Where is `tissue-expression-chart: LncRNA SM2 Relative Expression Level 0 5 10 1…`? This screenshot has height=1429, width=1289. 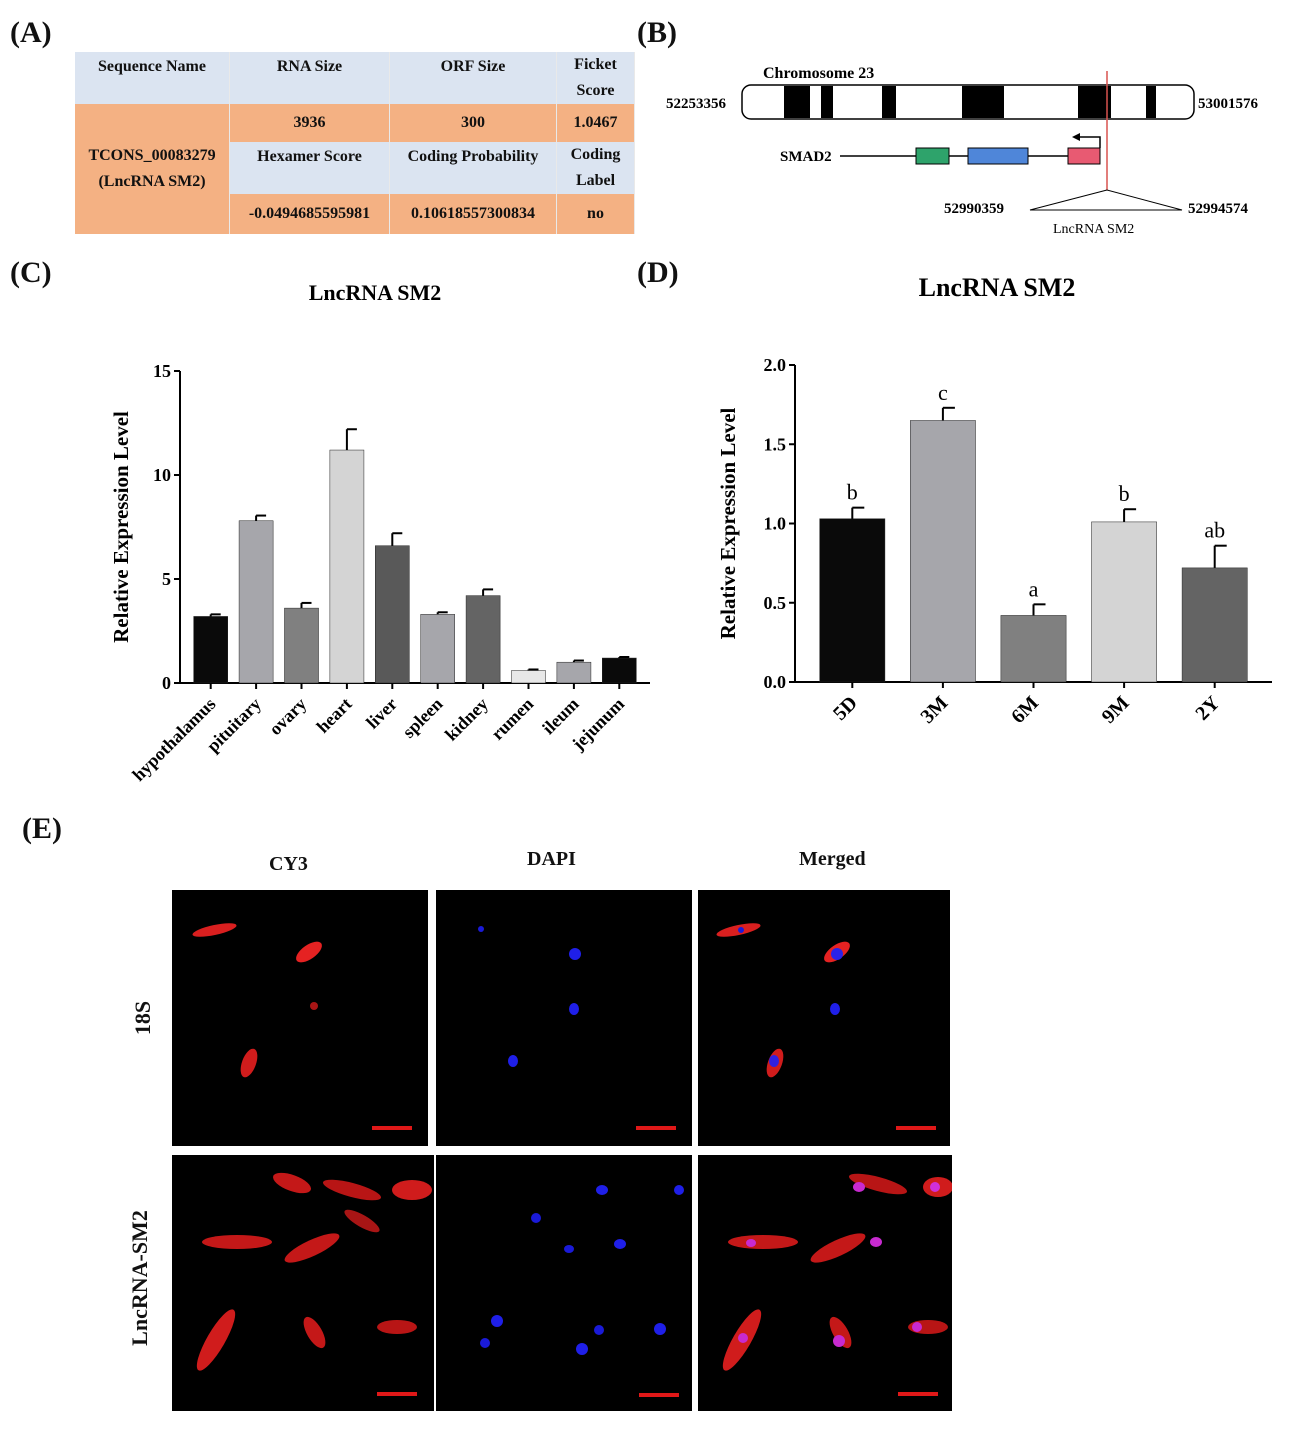 tissue-expression-chart: LncRNA SM2 Relative Expression Level 0 5 10 1… is located at coordinates (379, 532).